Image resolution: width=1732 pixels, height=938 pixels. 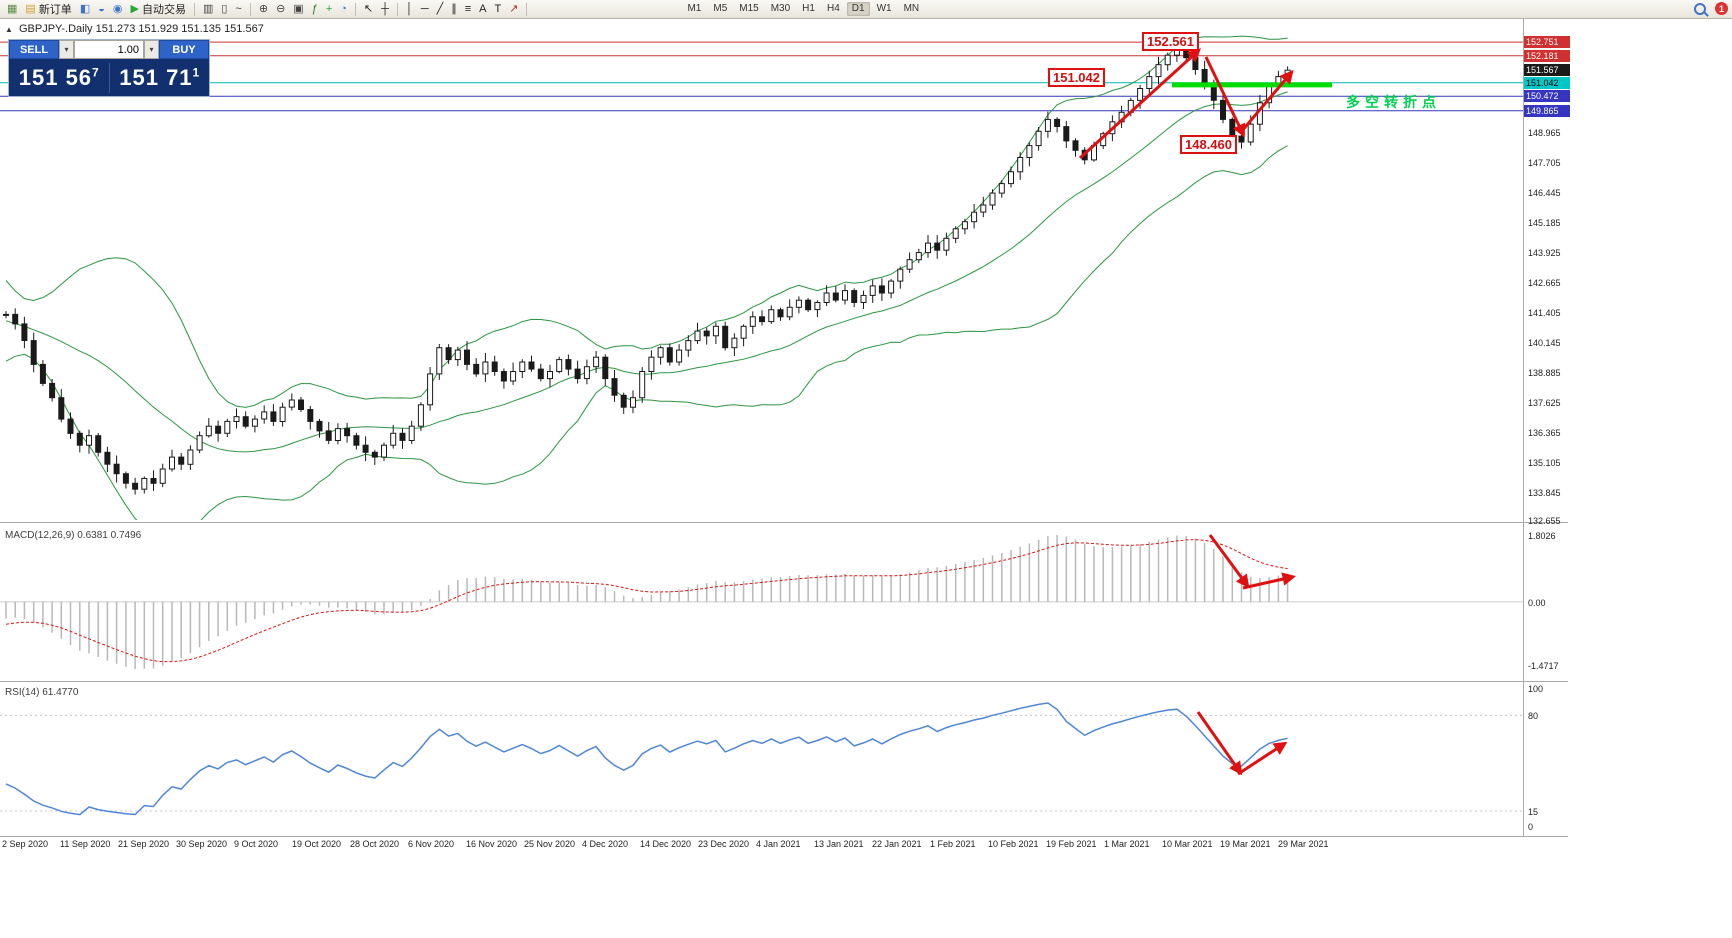 What do you see at coordinates (159, 77) in the screenshot?
I see `ask-price: 151 711` at bounding box center [159, 77].